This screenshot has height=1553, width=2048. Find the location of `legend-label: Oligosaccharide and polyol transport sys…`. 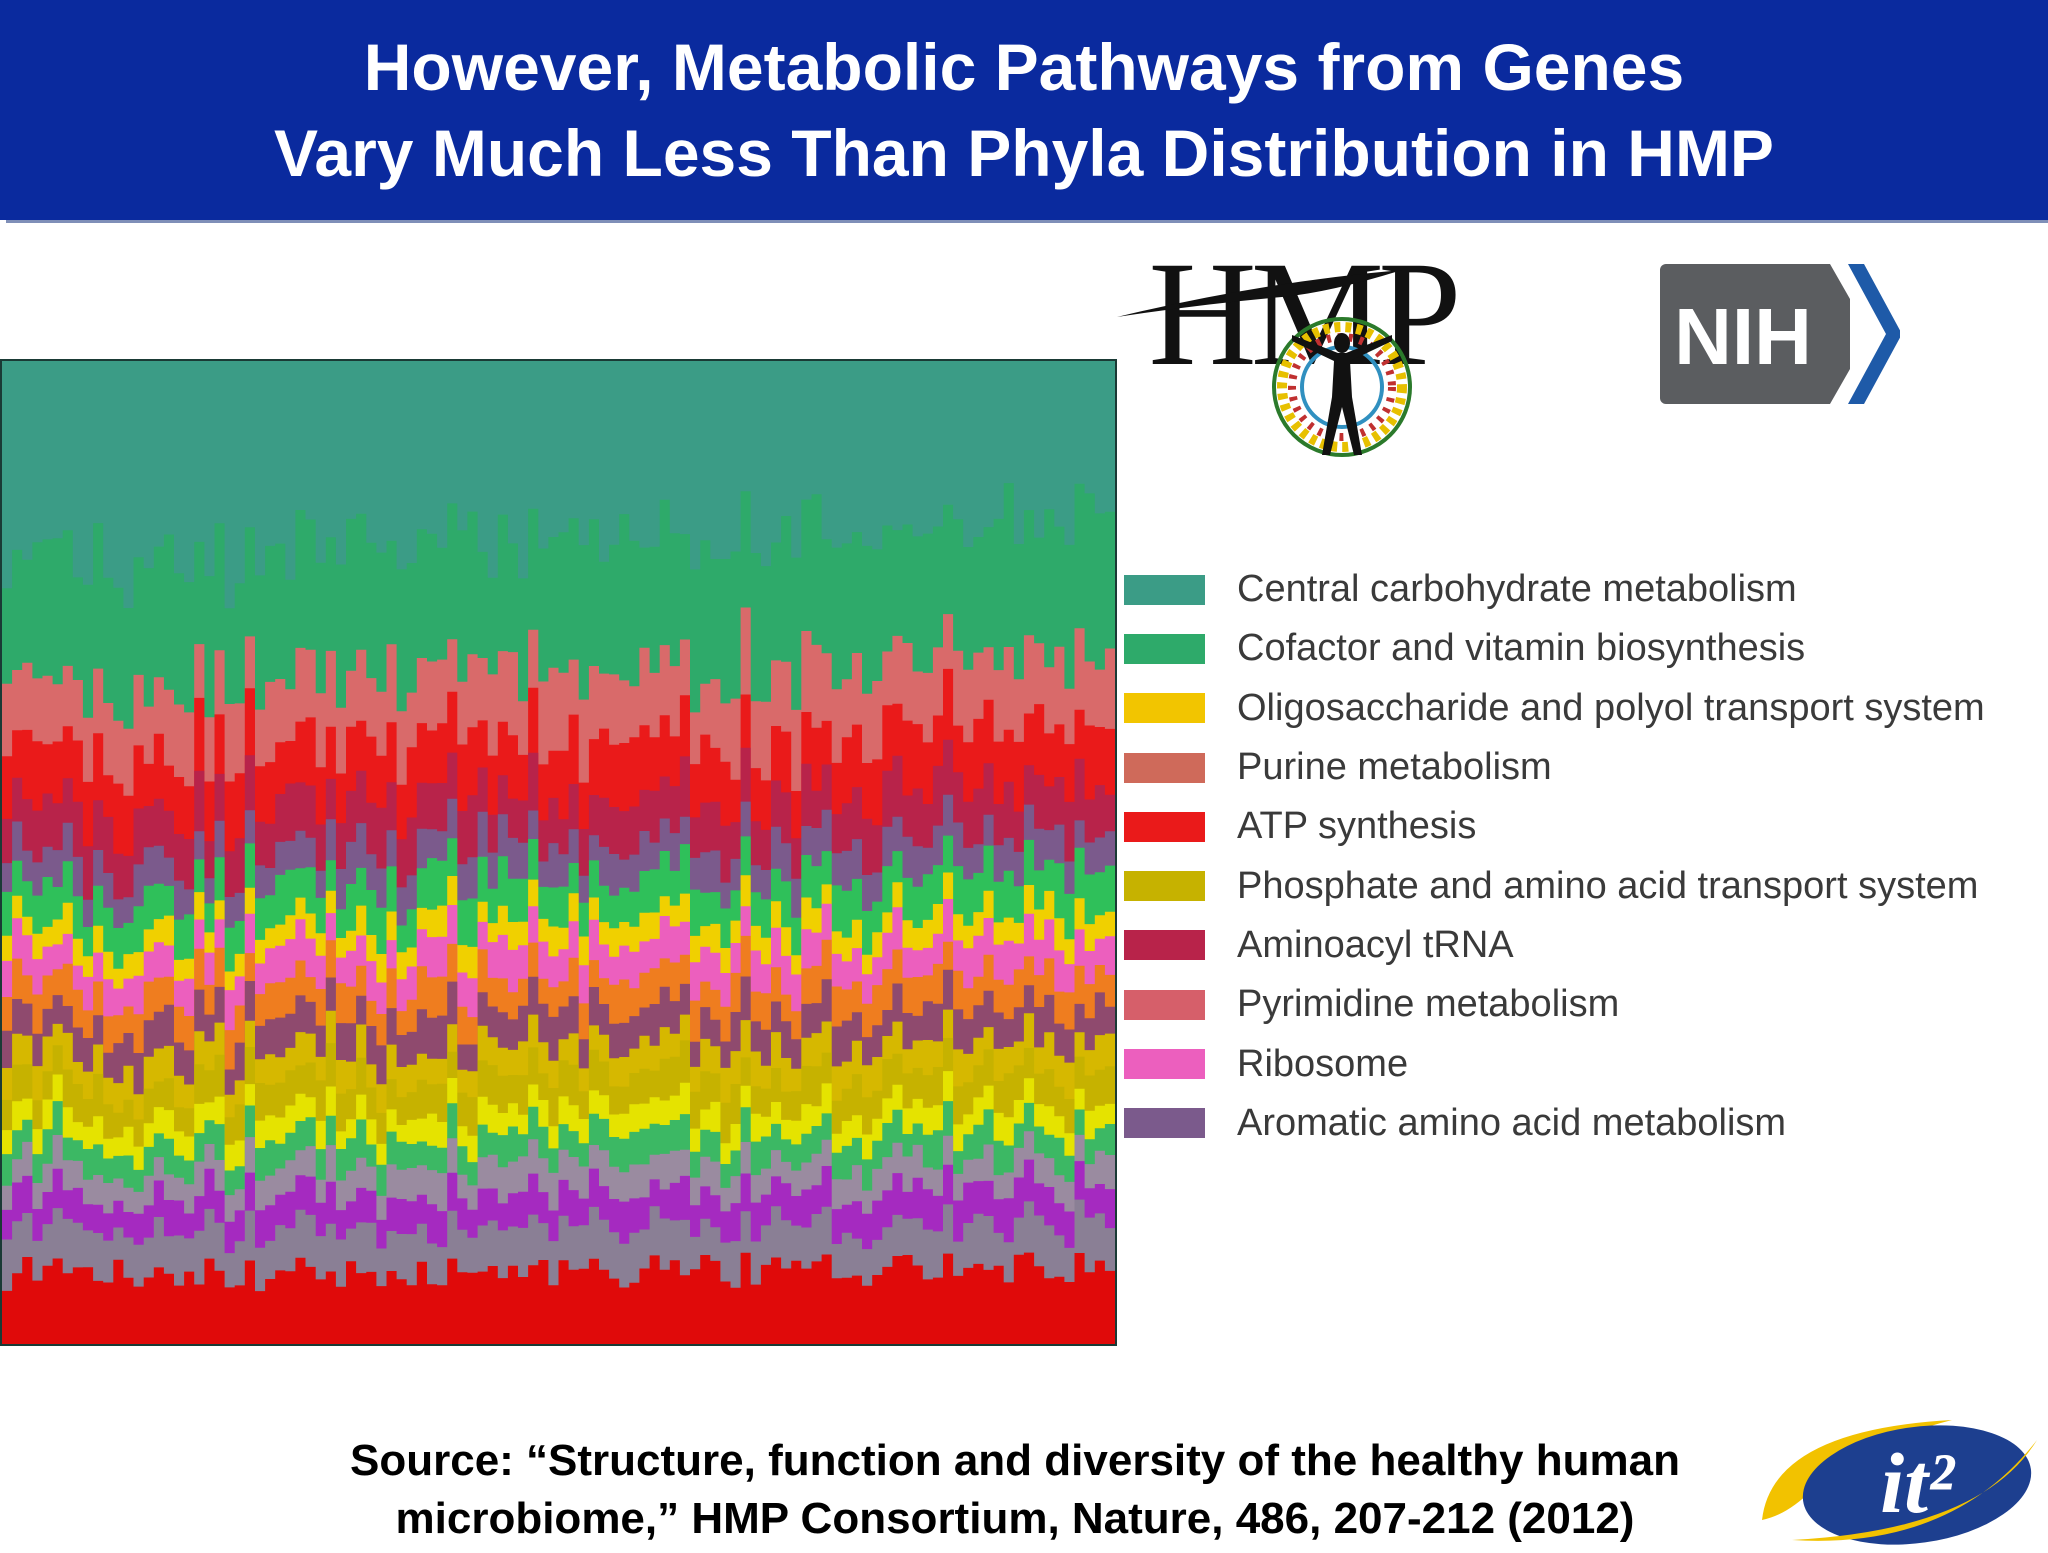

legend-label: Oligosaccharide and polyol transport sys… is located at coordinates (1611, 707).